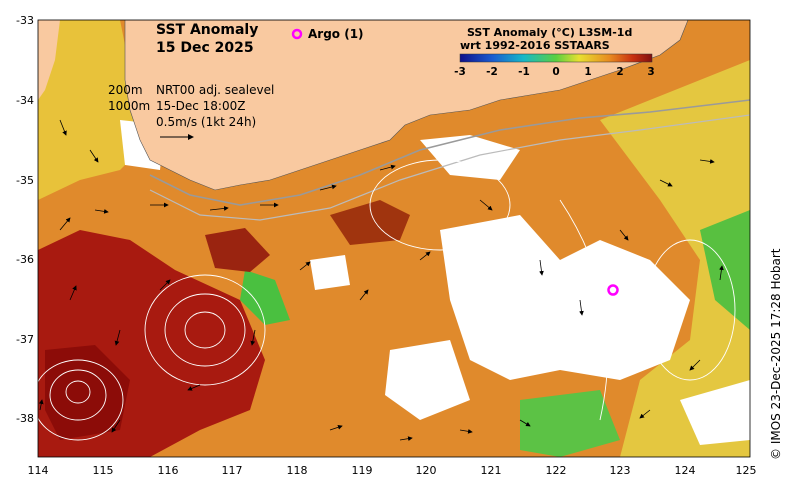 The width and height of the screenshot is (791, 492). What do you see at coordinates (725, 270) in the screenshot?
I see `sst-green-patch-east` at bounding box center [725, 270].